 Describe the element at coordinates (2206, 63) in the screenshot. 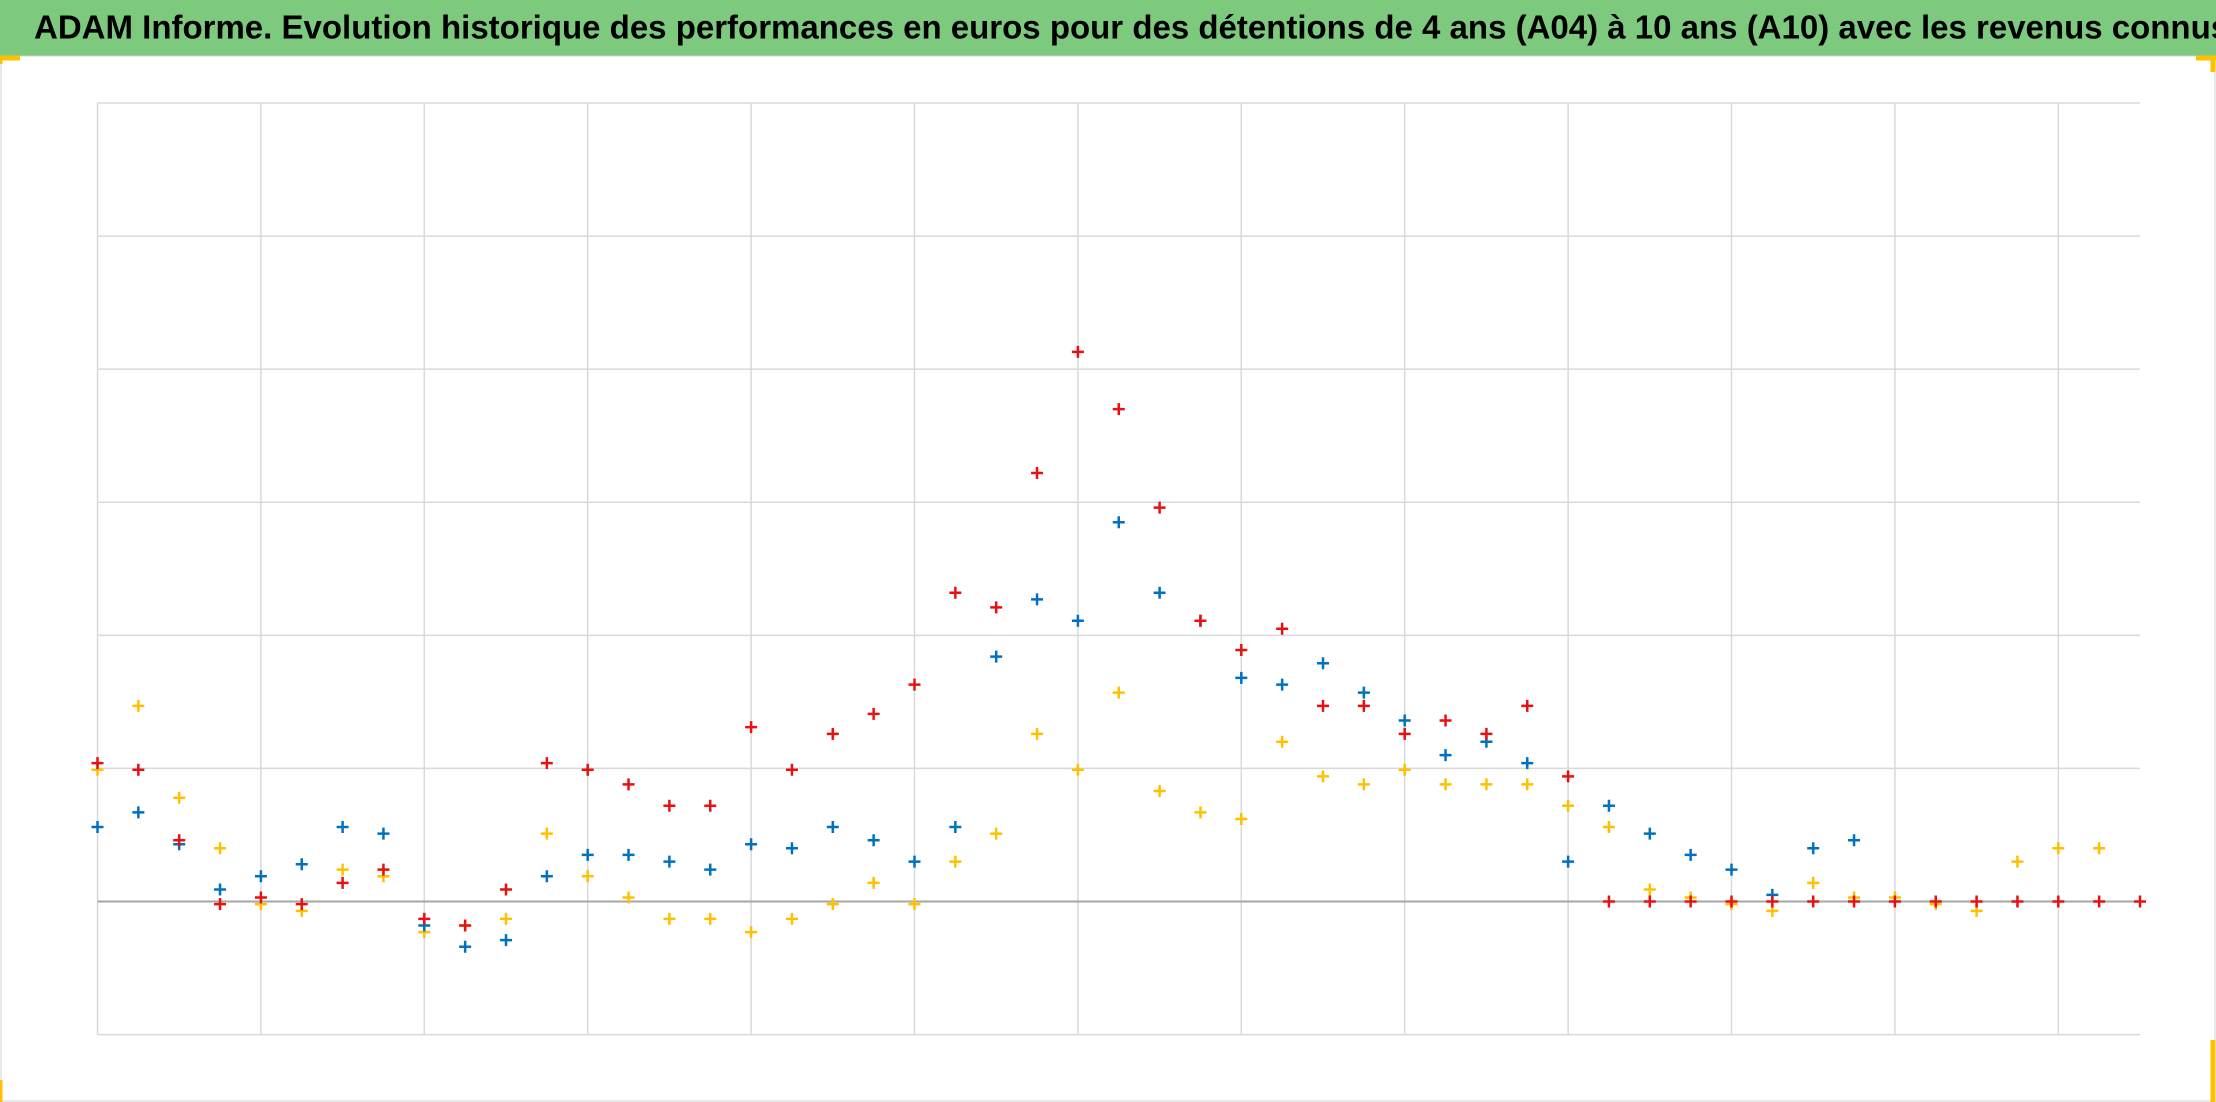

I see `corner-mark` at that location.